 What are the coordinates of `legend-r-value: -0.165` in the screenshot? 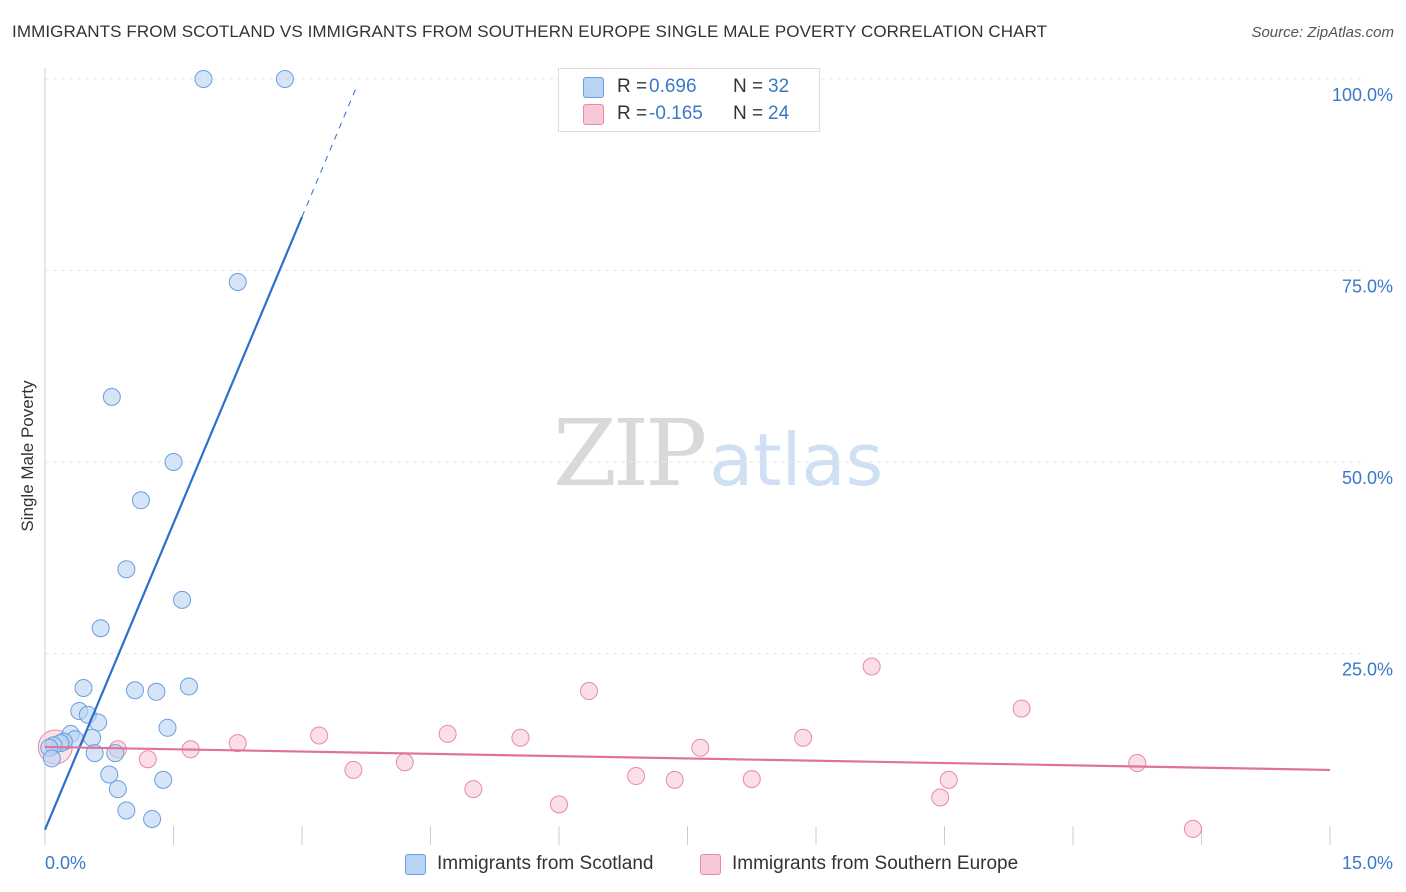 It's located at (676, 113).